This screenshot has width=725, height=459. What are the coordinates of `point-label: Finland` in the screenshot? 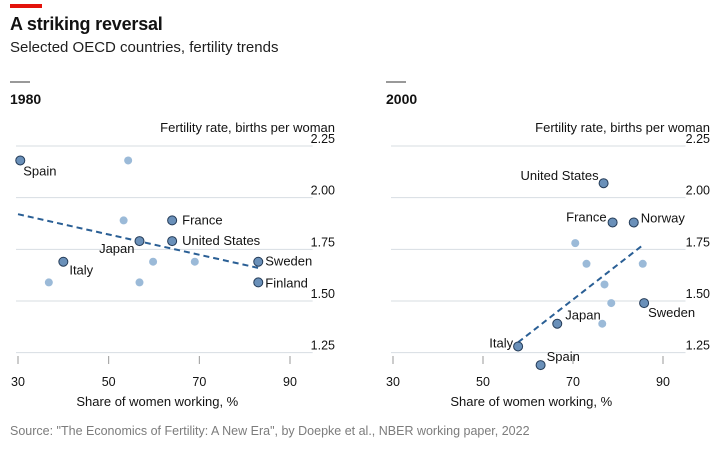 It's located at (286, 282).